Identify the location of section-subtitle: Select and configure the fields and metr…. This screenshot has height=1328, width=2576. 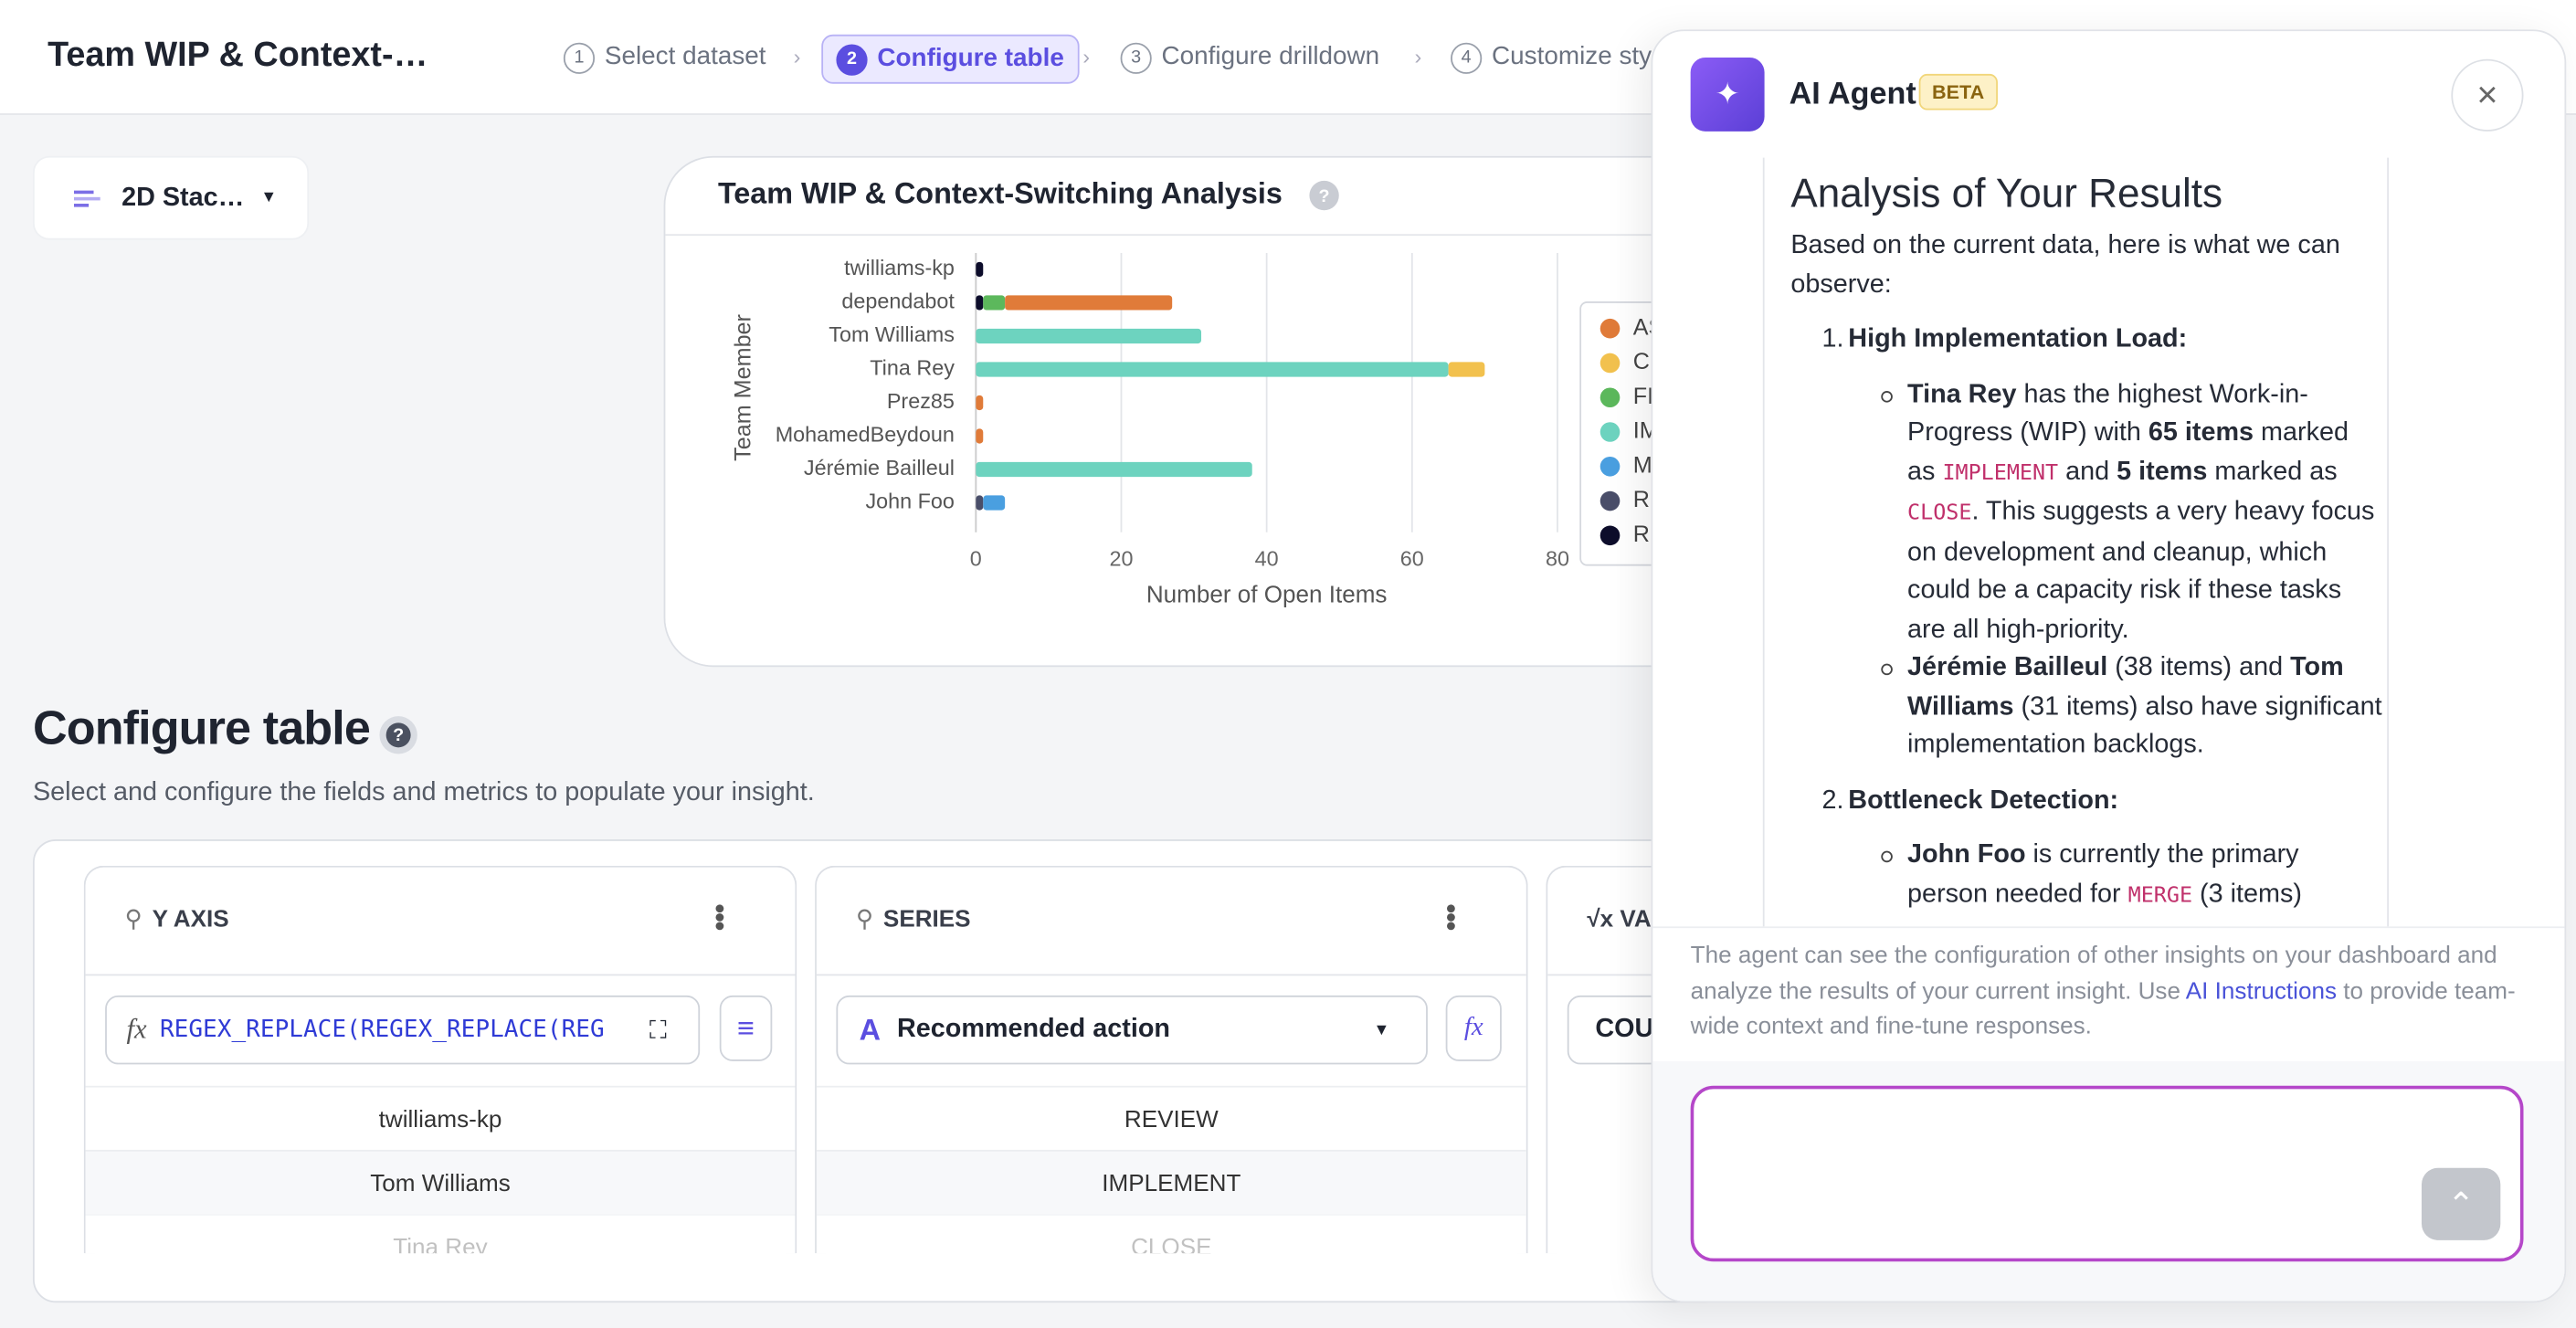
(423, 792).